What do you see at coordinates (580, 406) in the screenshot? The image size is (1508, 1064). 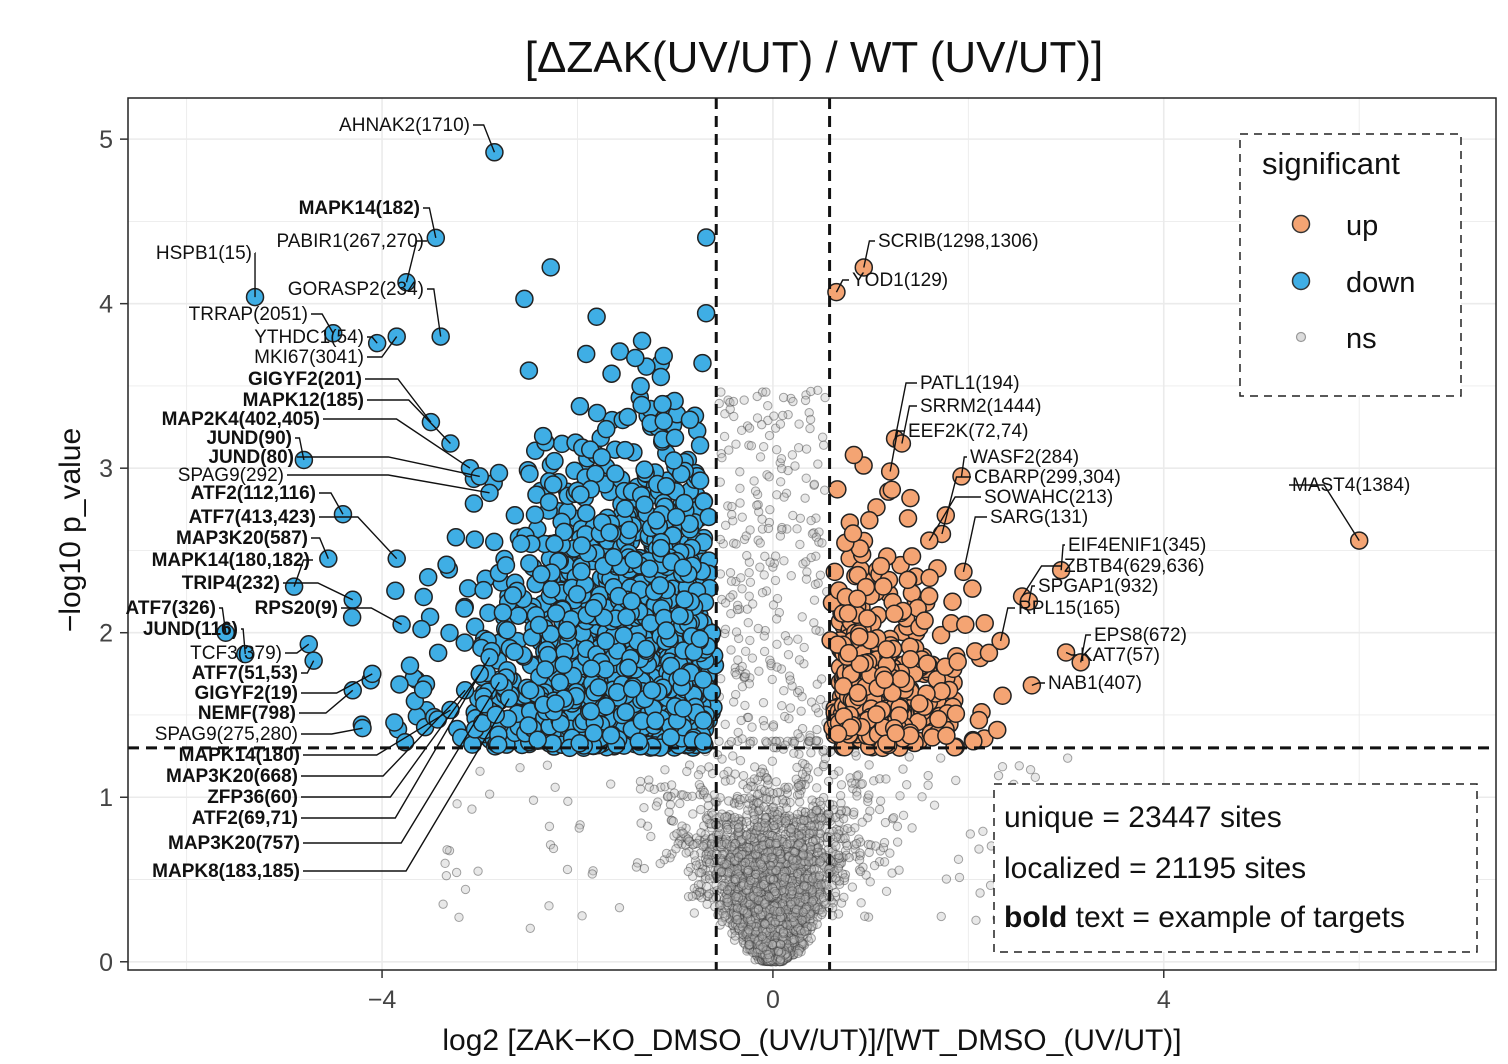 I see `down-point` at bounding box center [580, 406].